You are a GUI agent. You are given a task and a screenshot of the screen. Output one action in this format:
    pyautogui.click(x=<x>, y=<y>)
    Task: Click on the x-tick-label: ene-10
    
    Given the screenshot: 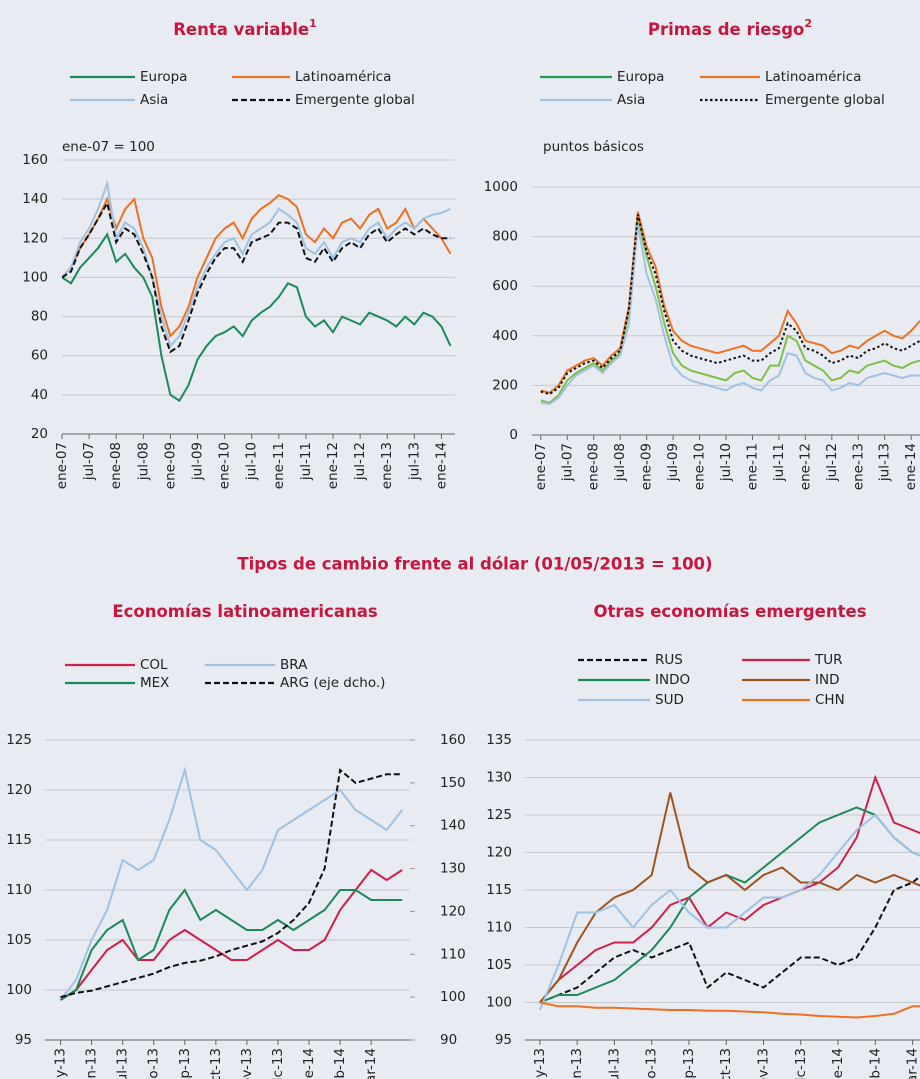 What is the action you would take?
    pyautogui.click(x=225, y=465)
    